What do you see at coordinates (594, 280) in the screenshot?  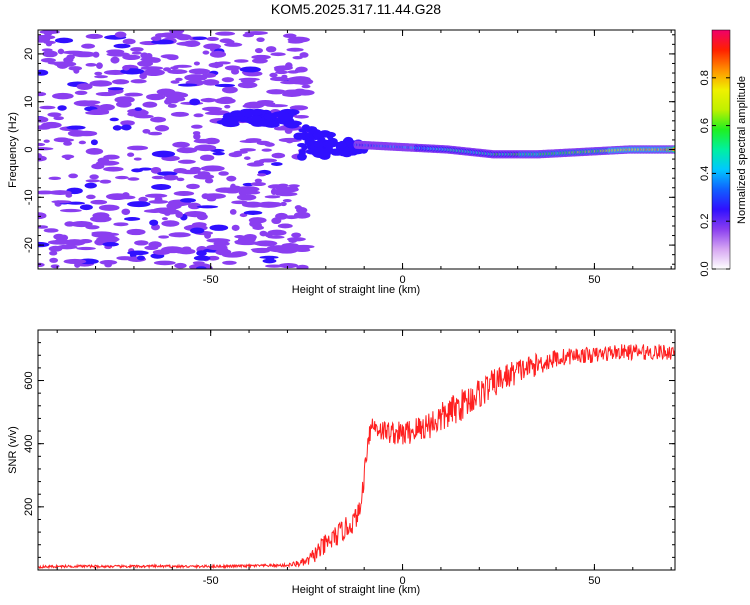 I see `spectrogram-xtick-label: 50` at bounding box center [594, 280].